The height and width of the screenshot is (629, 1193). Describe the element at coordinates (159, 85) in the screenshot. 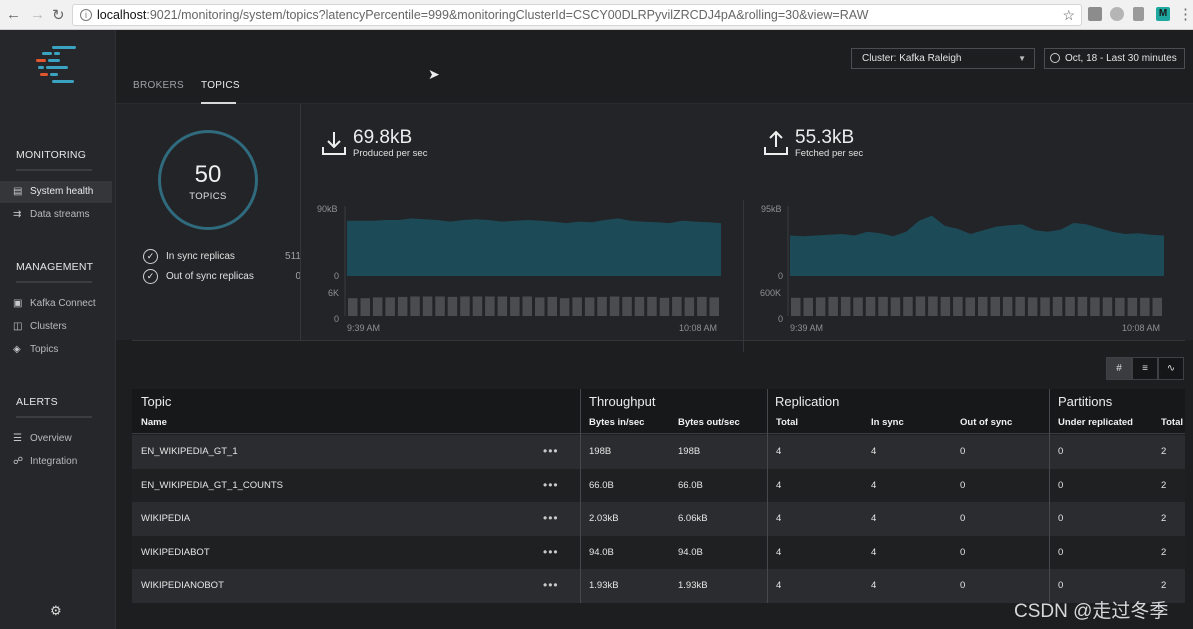

I see `tab-brokers: BROKERS` at that location.